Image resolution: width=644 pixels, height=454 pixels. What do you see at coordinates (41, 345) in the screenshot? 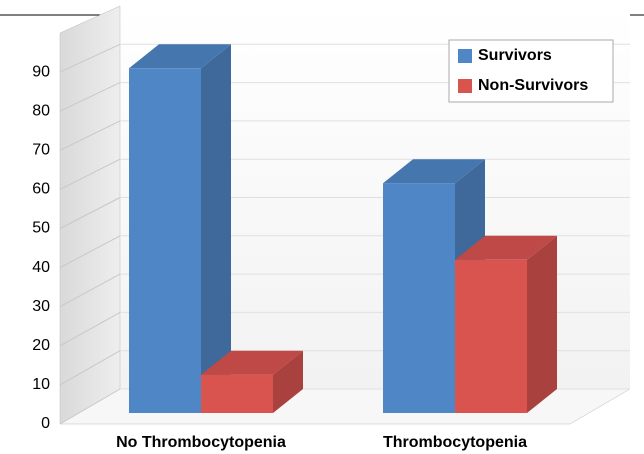
I see `y-tick-label: 20` at bounding box center [41, 345].